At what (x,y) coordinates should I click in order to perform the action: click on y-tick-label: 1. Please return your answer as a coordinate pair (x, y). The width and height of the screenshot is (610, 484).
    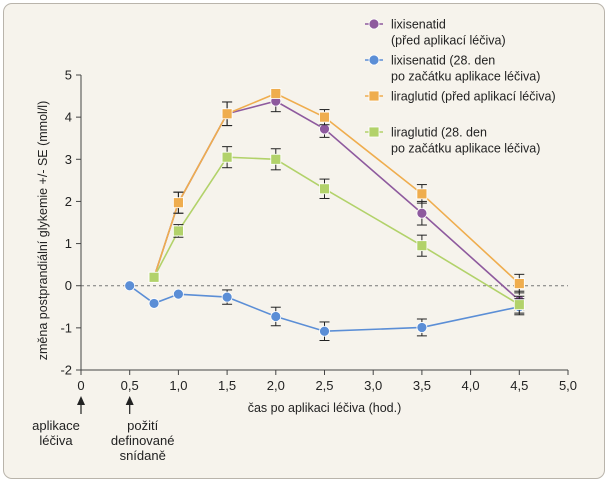
    Looking at the image, I should click on (68, 243).